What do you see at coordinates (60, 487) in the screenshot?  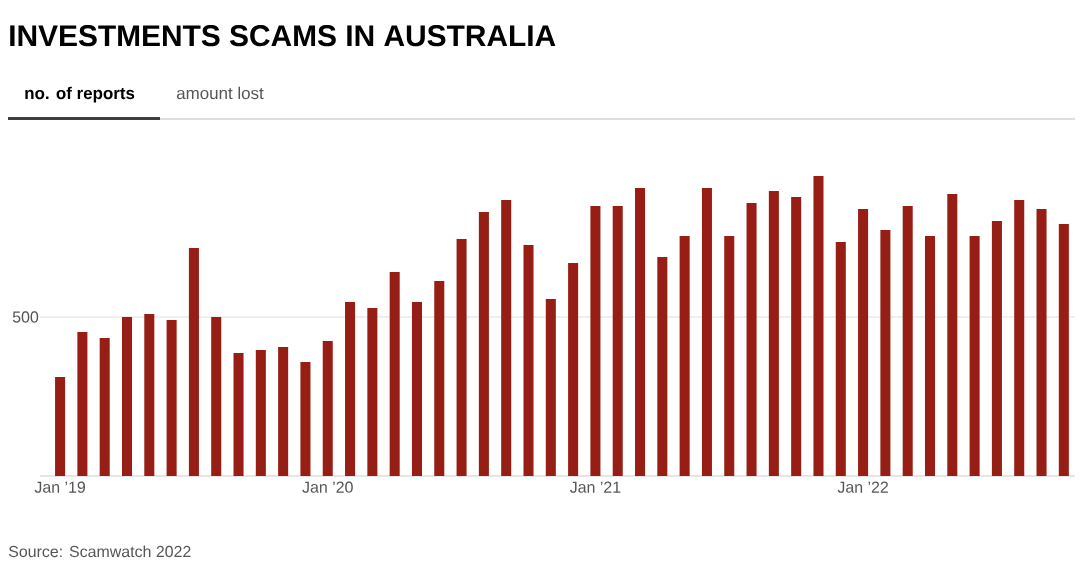 I see `x-tick-label: Jan ’19` at bounding box center [60, 487].